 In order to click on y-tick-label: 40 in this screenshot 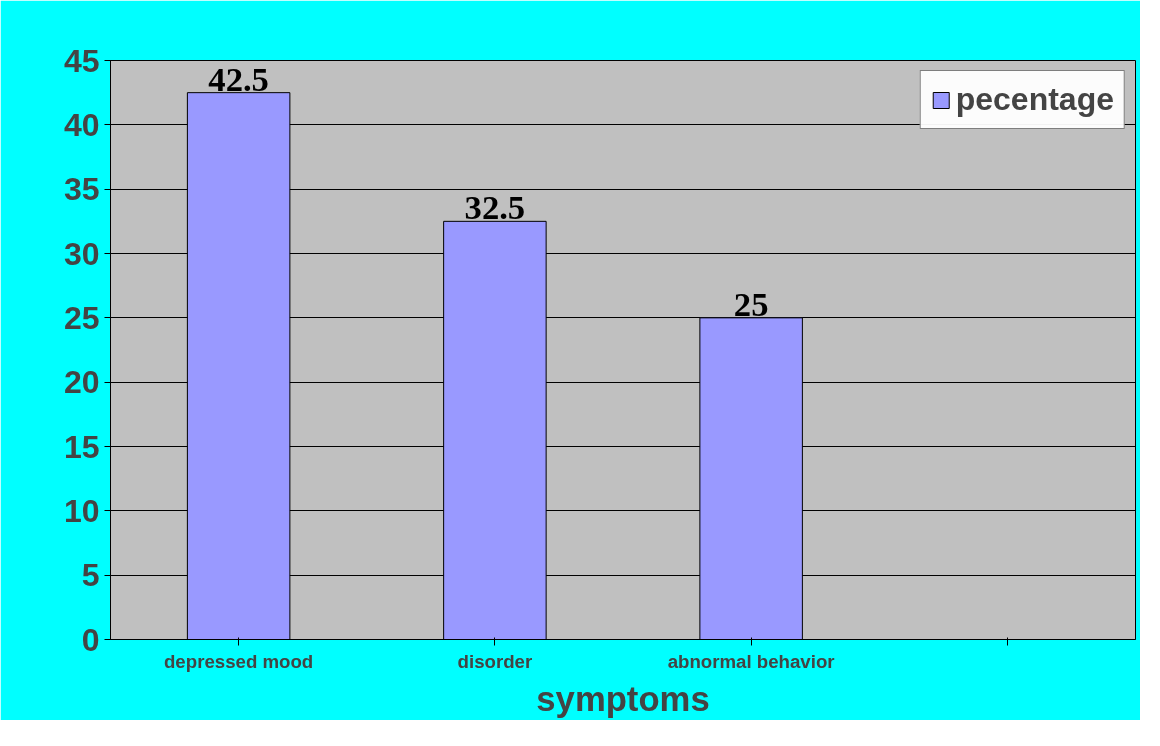, I will do `click(81, 124)`.